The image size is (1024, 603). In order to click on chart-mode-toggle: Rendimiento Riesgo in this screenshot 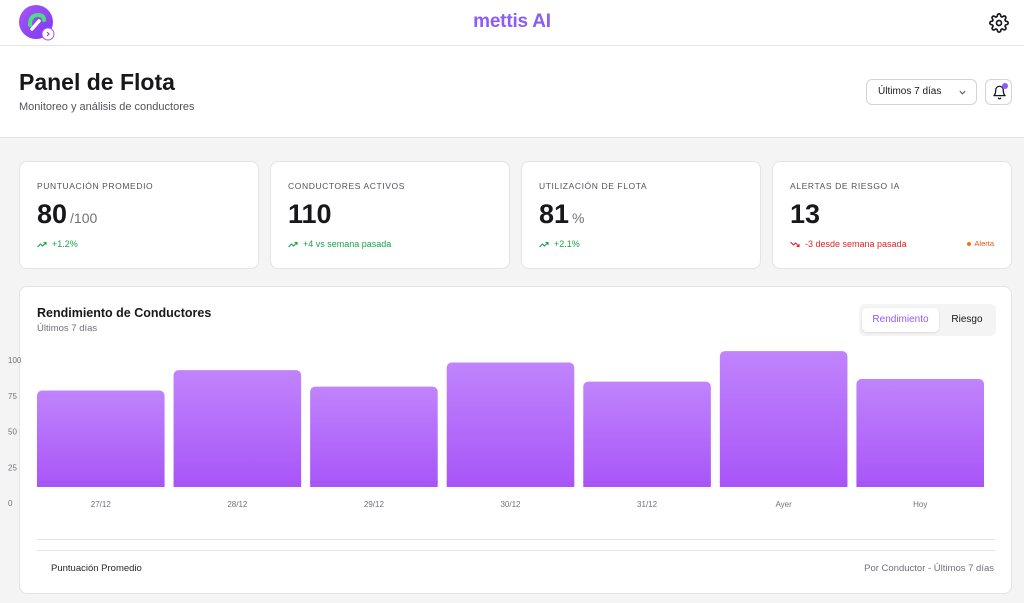, I will do `click(927, 320)`.